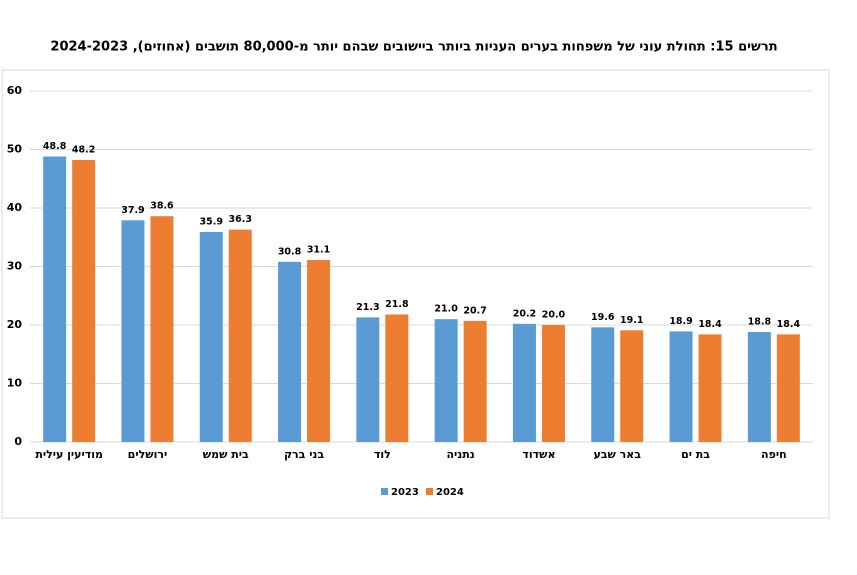 This screenshot has height=575, width=857. What do you see at coordinates (524, 313) in the screenshot?
I see `value-label: 20.2` at bounding box center [524, 313].